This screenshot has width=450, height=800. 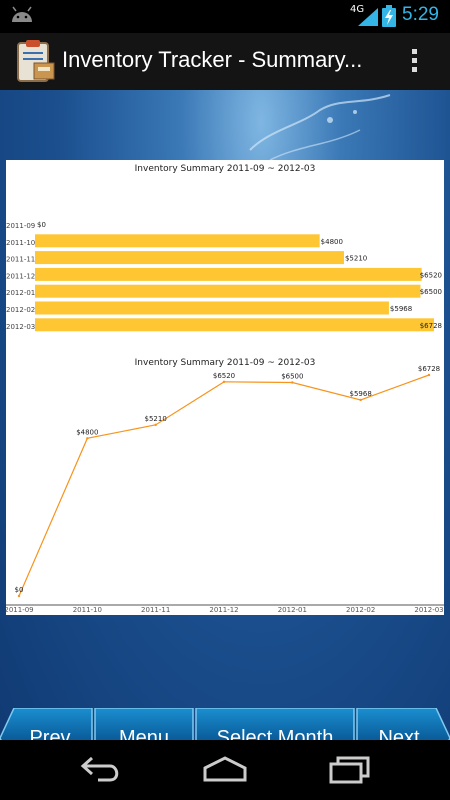 I want to click on navigation-bar, so click(x=225, y=770).